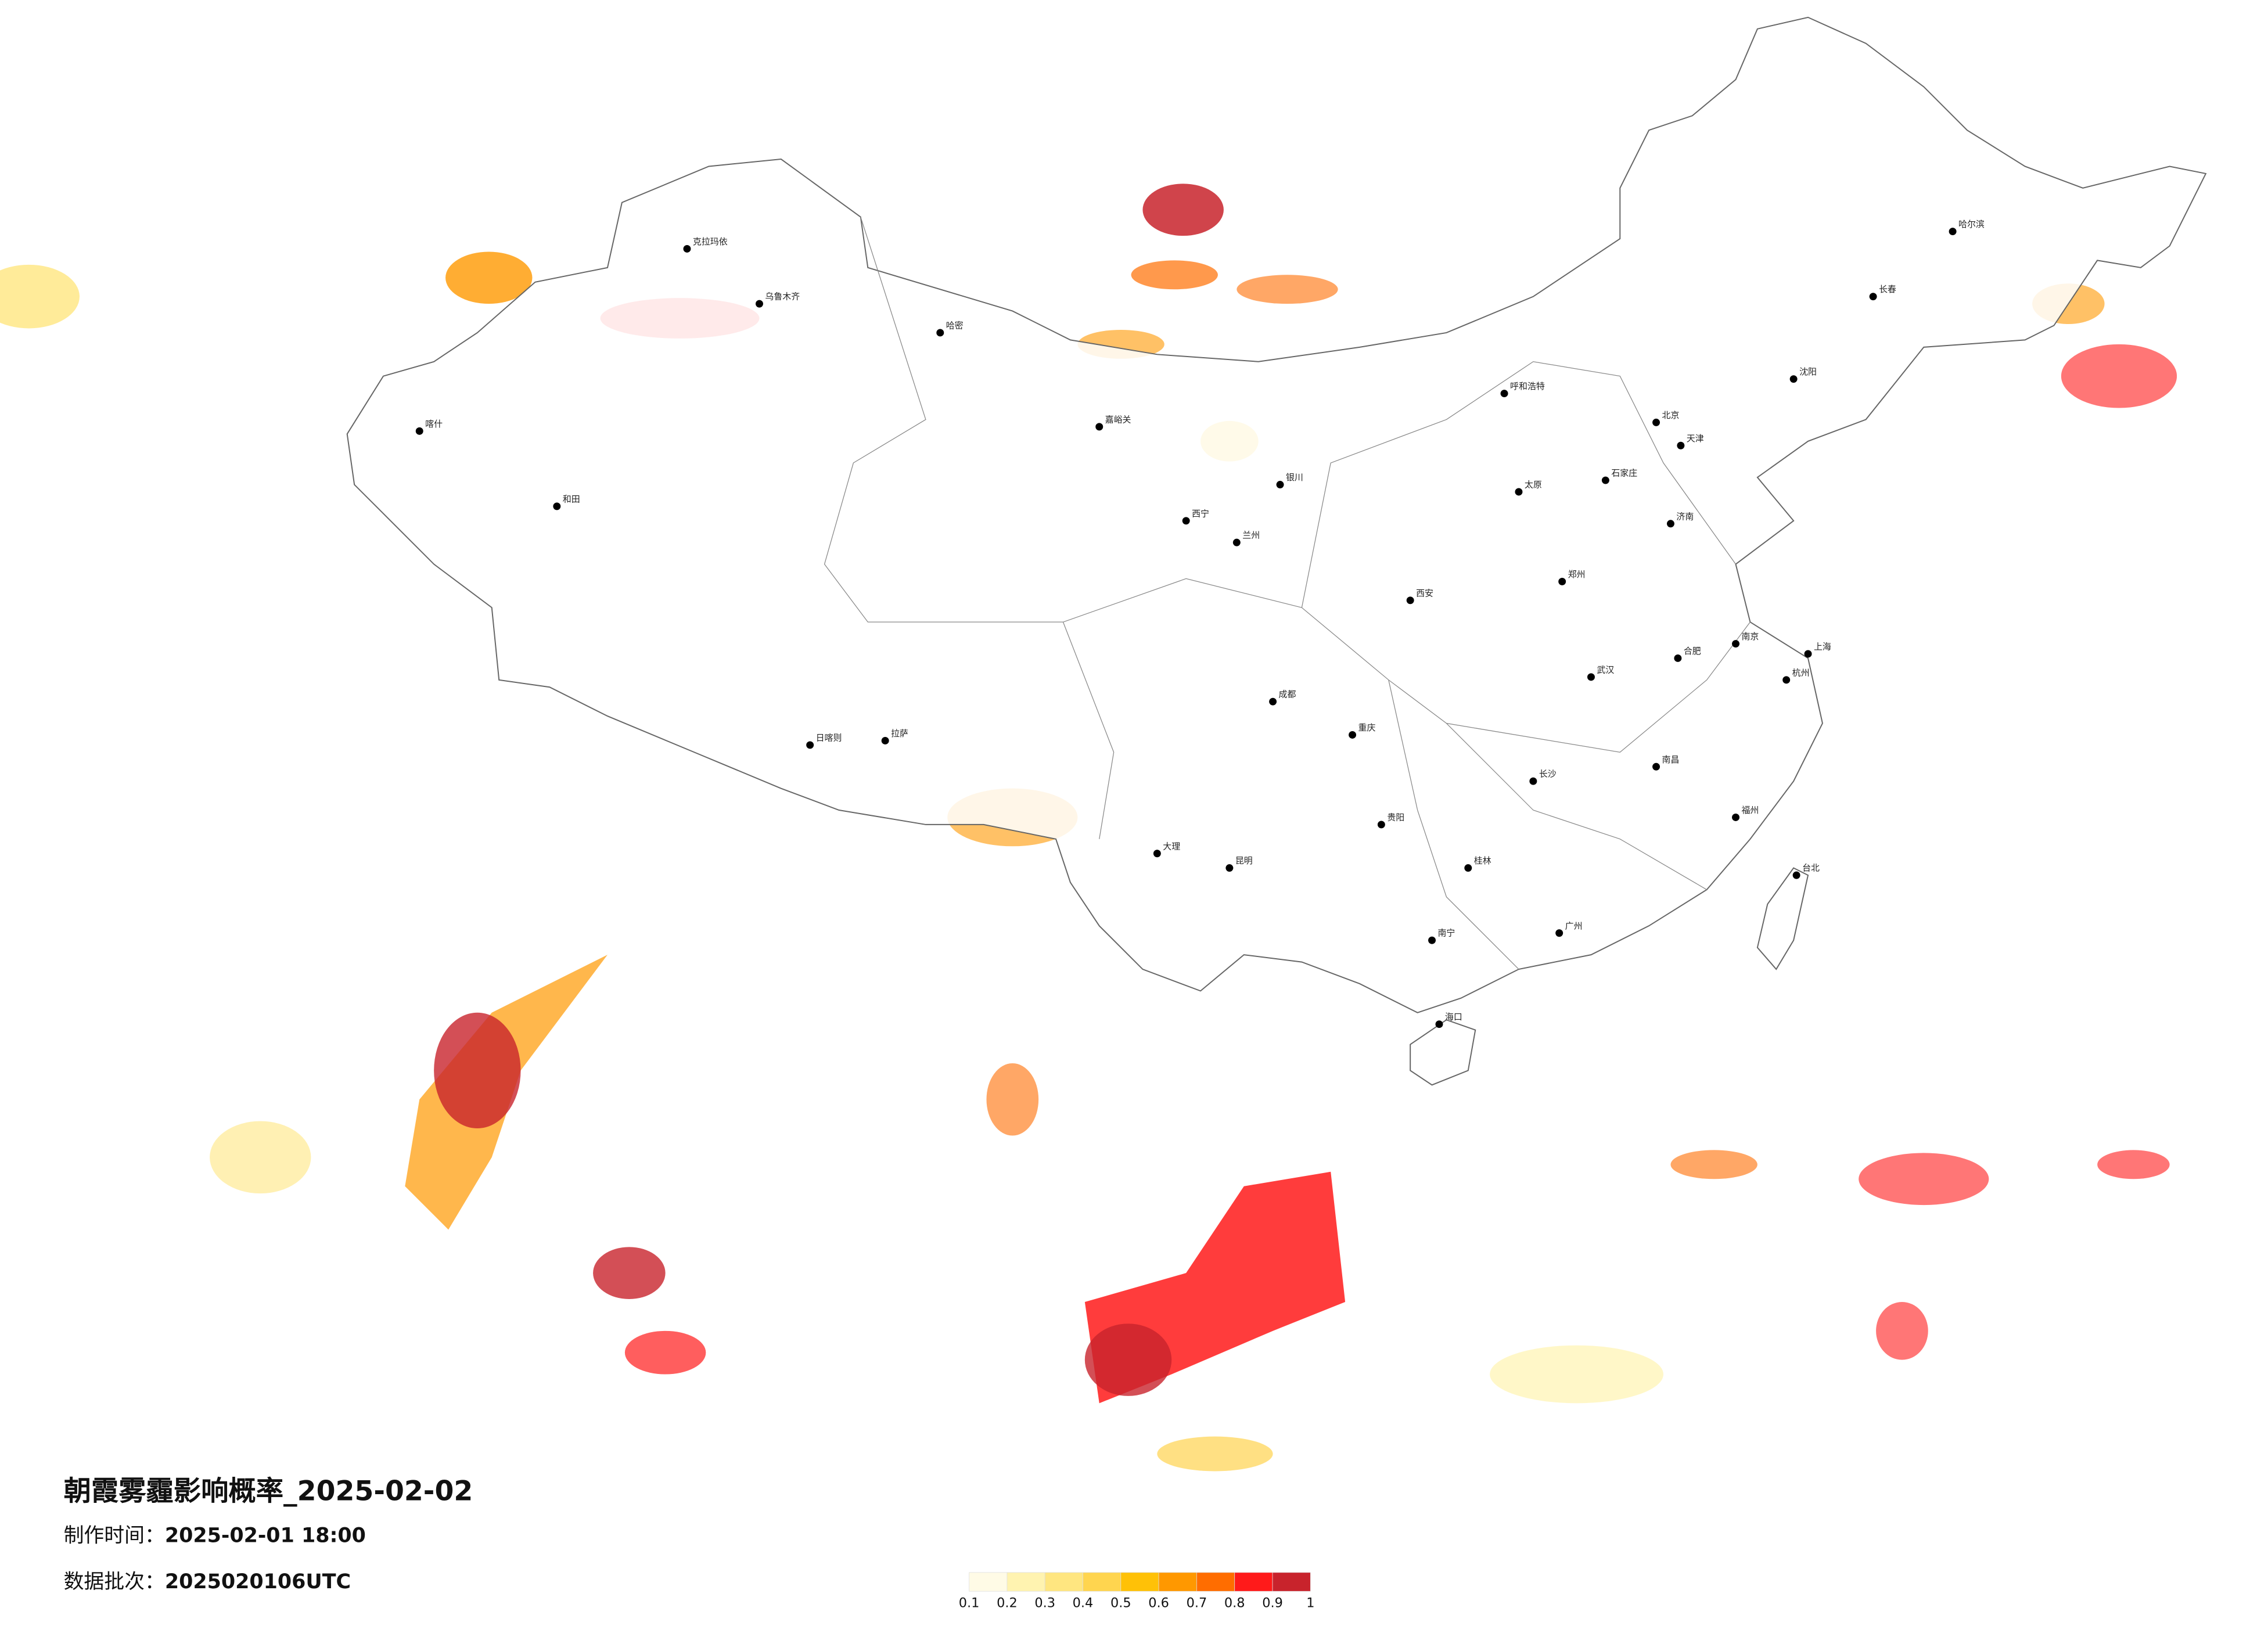 This screenshot has width=2268, height=1626. I want to click on batch-label: 数据批次：, so click(114, 1581).